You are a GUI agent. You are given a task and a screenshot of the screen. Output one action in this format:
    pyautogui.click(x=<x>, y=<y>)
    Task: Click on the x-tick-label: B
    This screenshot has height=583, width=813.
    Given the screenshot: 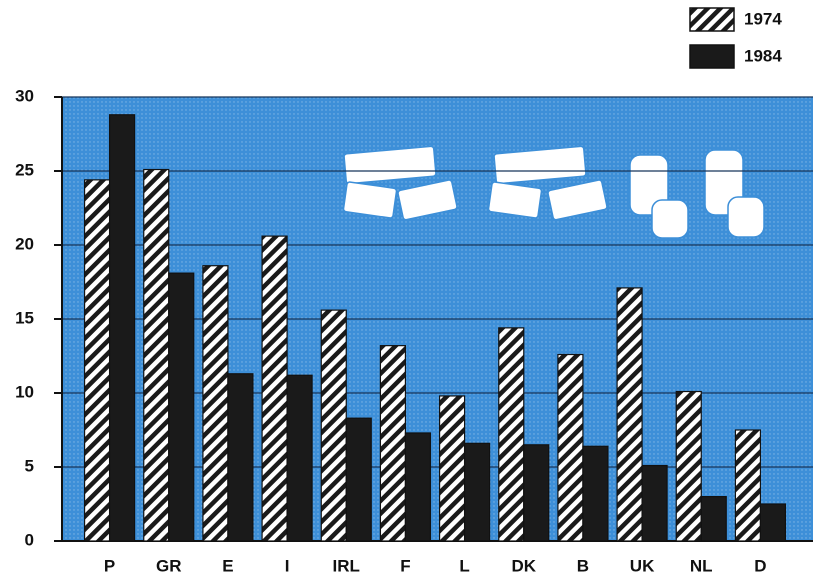 What is the action you would take?
    pyautogui.click(x=583, y=565)
    